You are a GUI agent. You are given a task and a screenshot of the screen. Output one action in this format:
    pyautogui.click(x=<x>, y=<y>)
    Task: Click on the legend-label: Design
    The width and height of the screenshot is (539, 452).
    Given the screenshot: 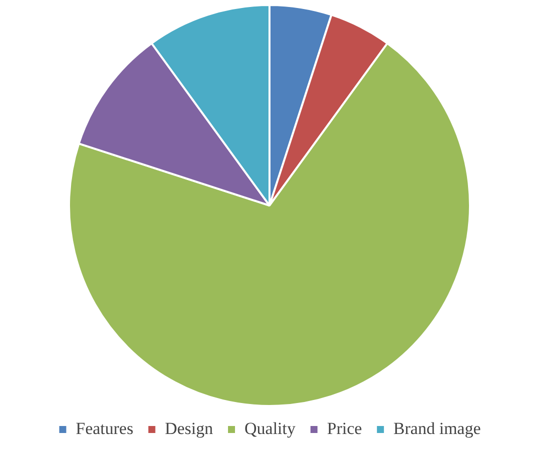 What is the action you would take?
    pyautogui.click(x=189, y=428)
    